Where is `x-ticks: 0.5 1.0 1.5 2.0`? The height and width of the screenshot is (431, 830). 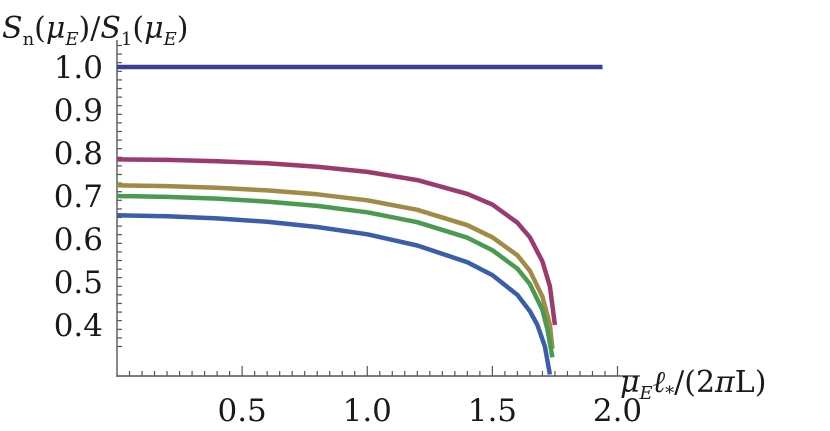 x-ticks: 0.5 1.0 1.5 2.0 is located at coordinates (385, 397).